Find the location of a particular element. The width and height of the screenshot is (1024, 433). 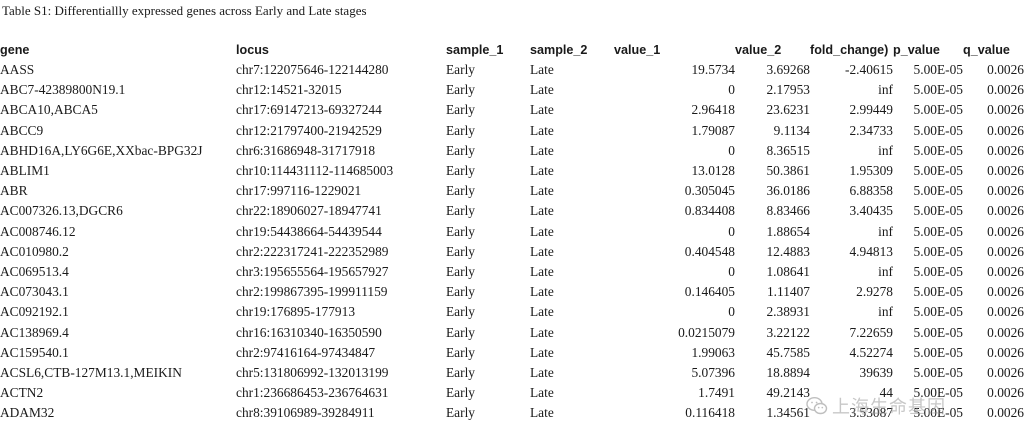

table-cell: chr17:69147213-69327244 is located at coordinates (309, 110).